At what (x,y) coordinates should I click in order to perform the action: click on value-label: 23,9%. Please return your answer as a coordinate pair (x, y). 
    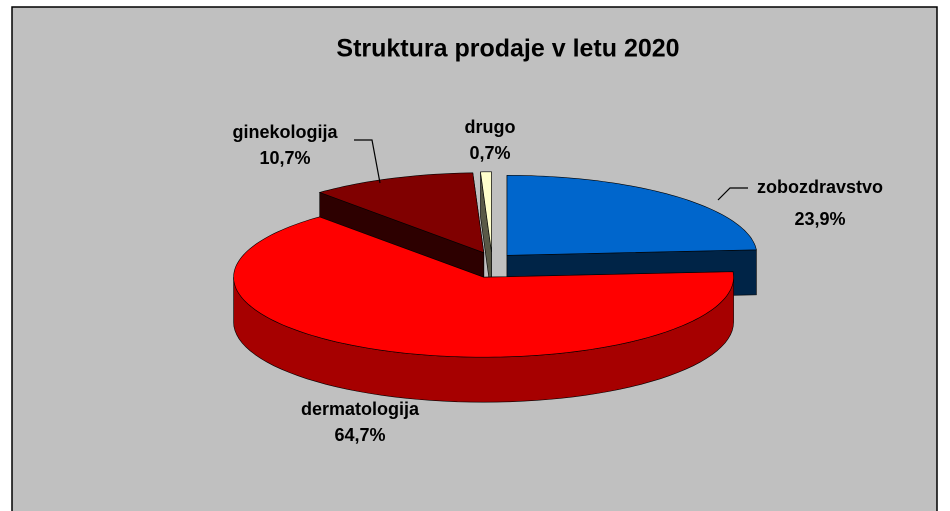
    Looking at the image, I should click on (819, 219).